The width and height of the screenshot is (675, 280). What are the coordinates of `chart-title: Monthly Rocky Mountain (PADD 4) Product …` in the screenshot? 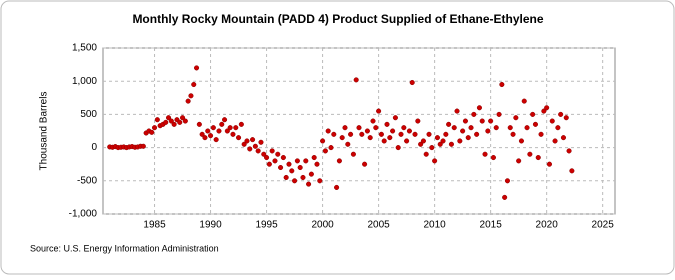 It's located at (337, 19).